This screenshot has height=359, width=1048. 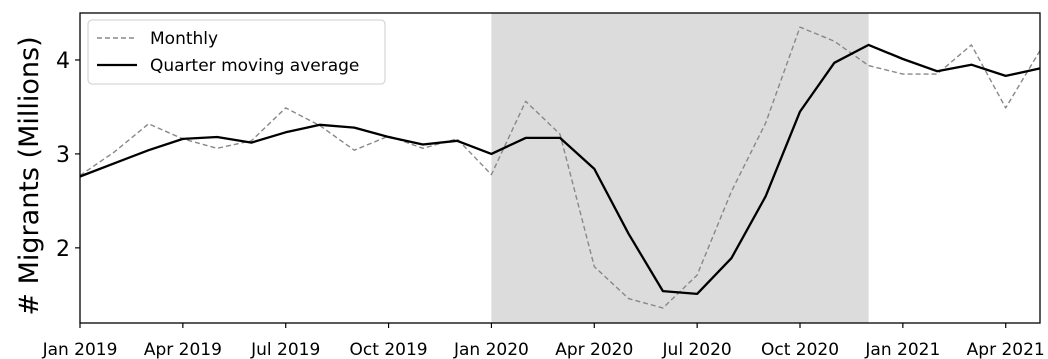 I want to click on legend-label: Quarter moving average, so click(x=254, y=66).